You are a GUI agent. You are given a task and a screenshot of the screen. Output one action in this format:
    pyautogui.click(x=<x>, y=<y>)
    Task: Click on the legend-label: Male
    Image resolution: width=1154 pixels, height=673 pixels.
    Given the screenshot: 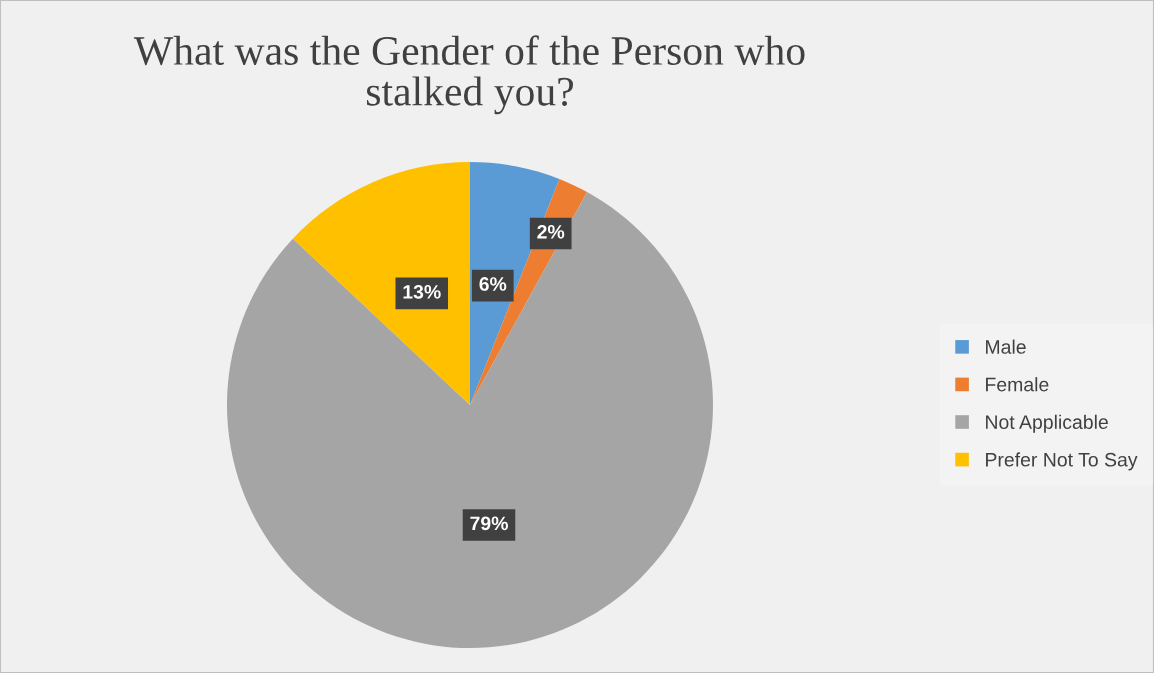 What is the action you would take?
    pyautogui.click(x=1006, y=346)
    